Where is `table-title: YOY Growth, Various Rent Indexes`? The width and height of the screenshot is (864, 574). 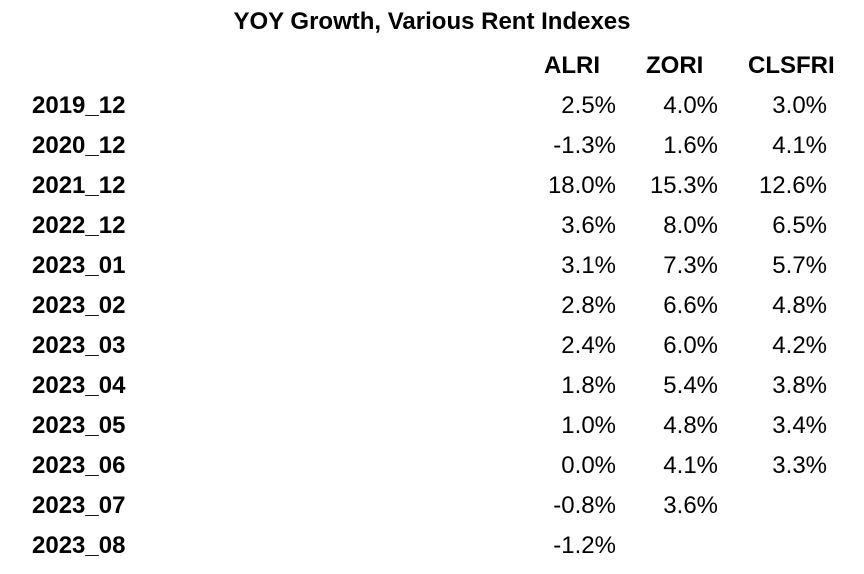
table-title: YOY Growth, Various Rent Indexes is located at coordinates (432, 21).